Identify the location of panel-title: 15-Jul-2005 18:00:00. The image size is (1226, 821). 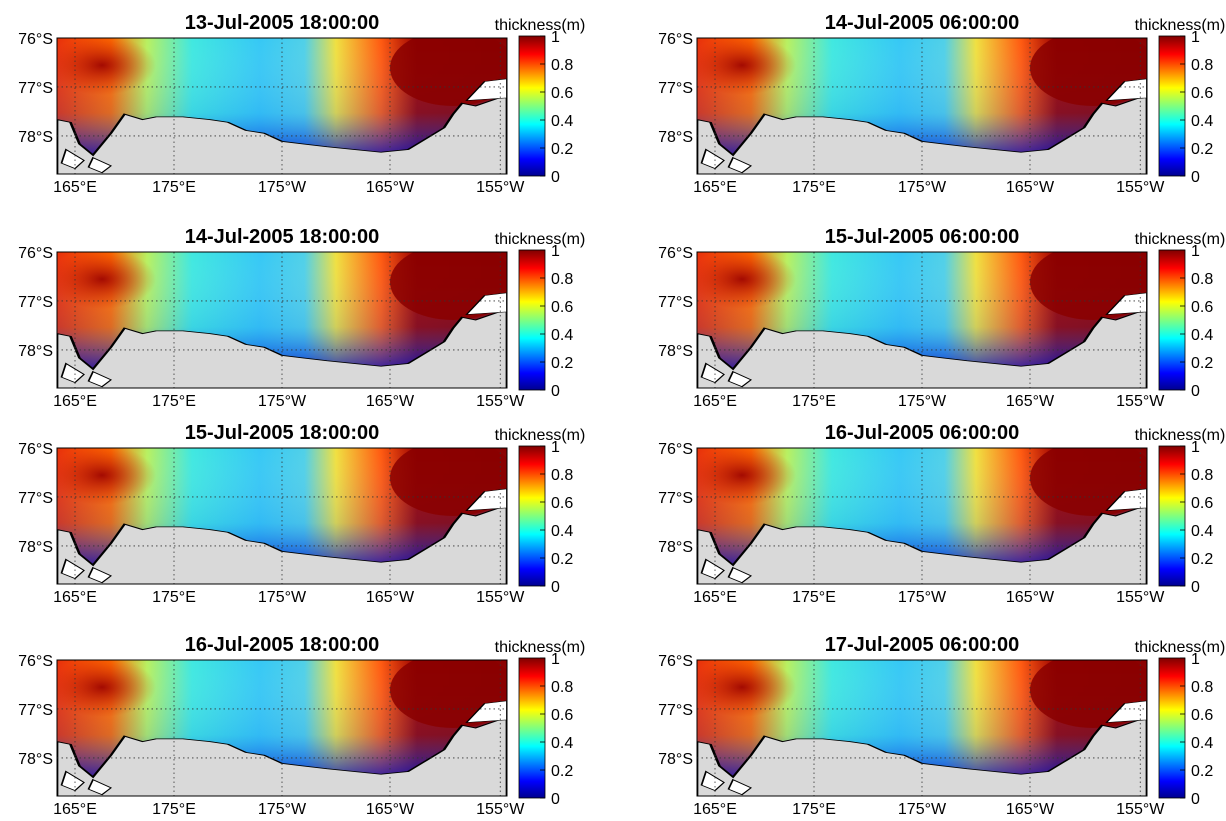
(282, 433).